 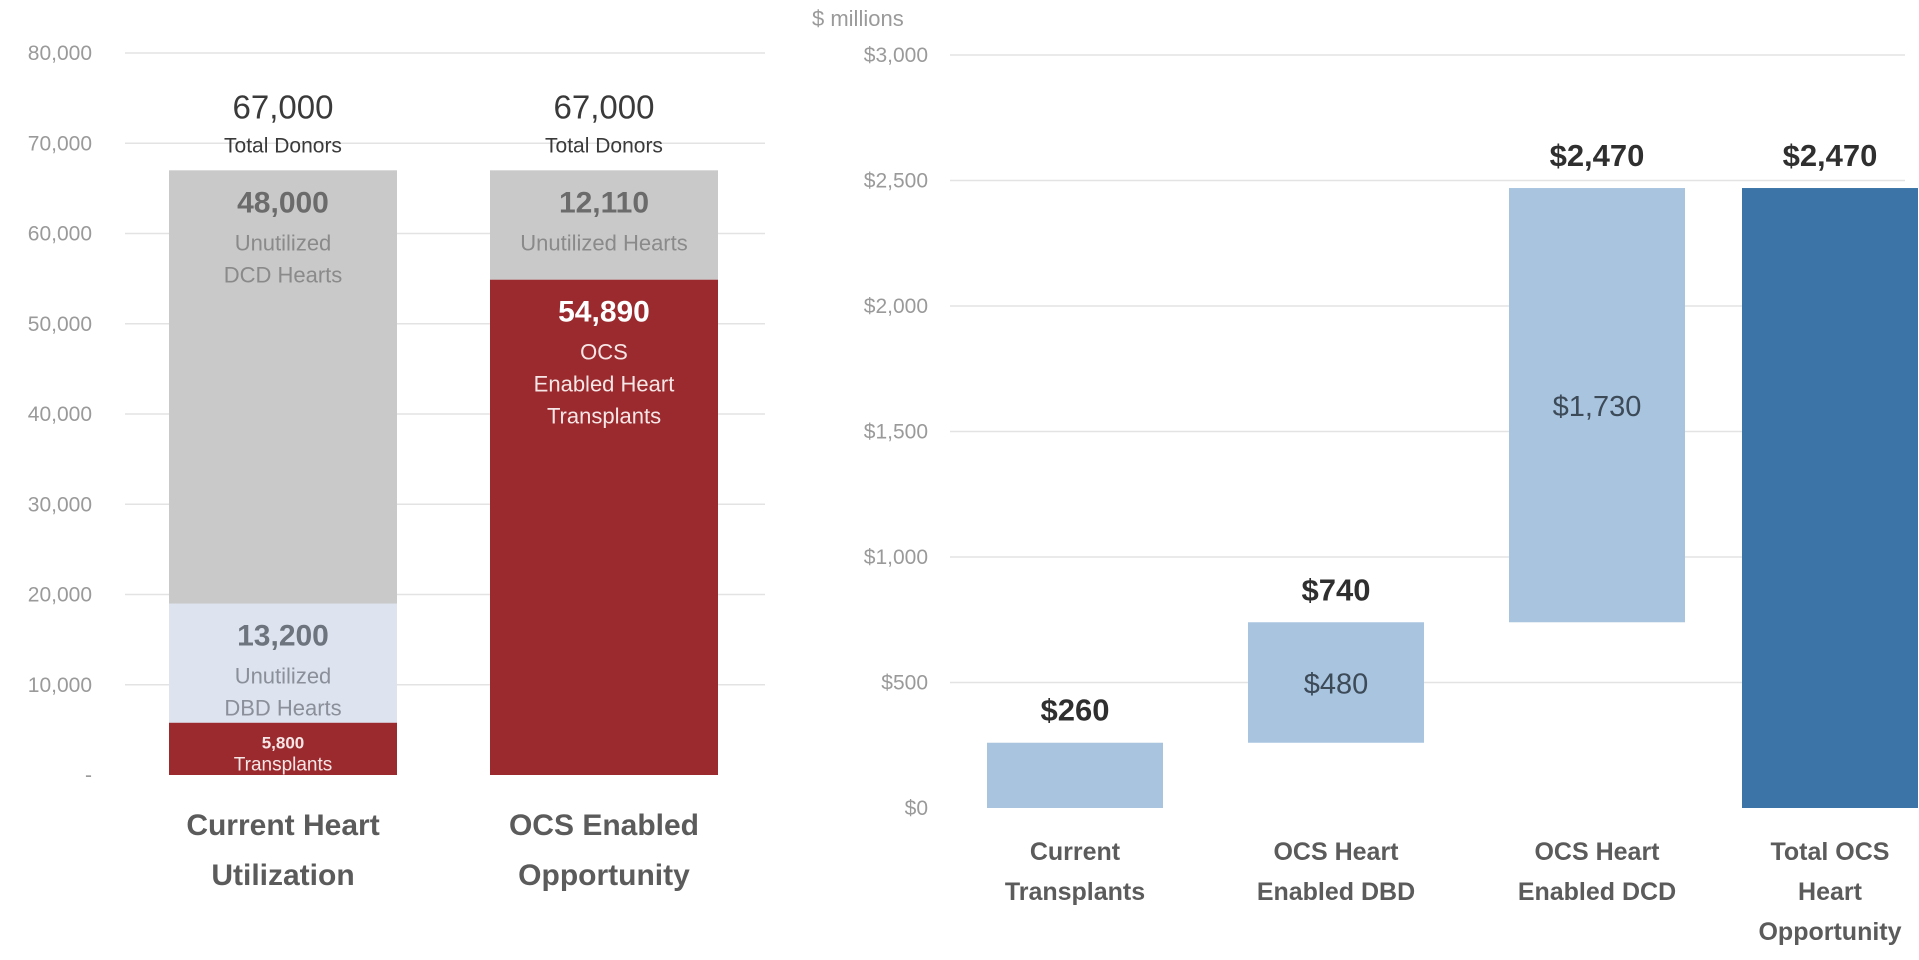 What do you see at coordinates (60, 685) in the screenshot?
I see `y-tick-label: 10,000` at bounding box center [60, 685].